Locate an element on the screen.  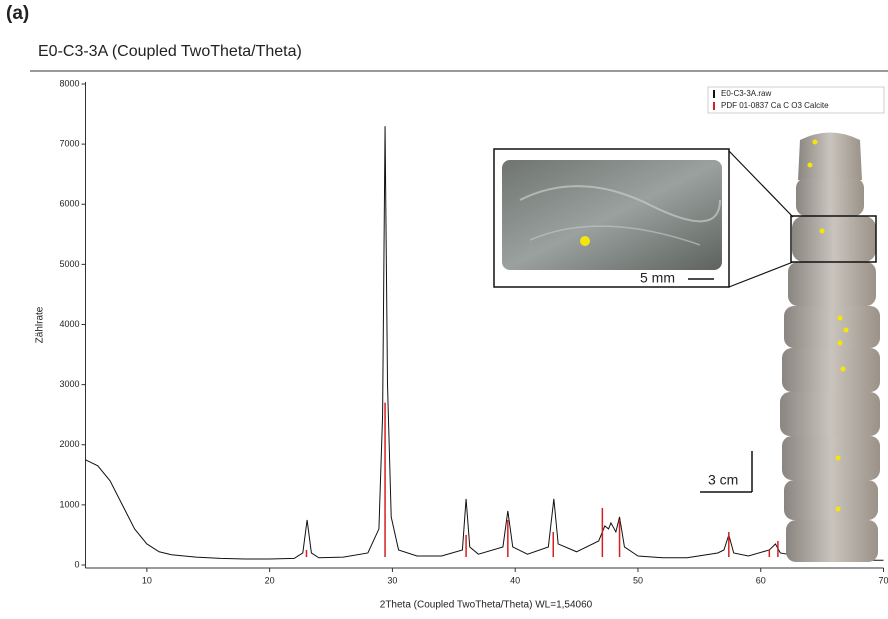
y-tick-label: 8000 is located at coordinates (69, 83).